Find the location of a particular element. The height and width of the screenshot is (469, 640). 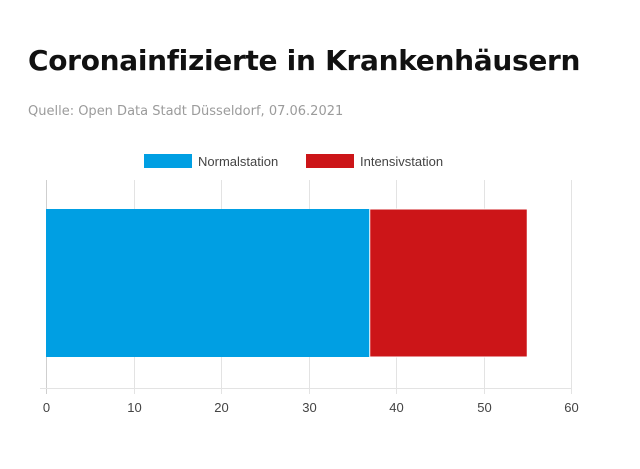

legend-swatch-intensivstation is located at coordinates (330, 161).